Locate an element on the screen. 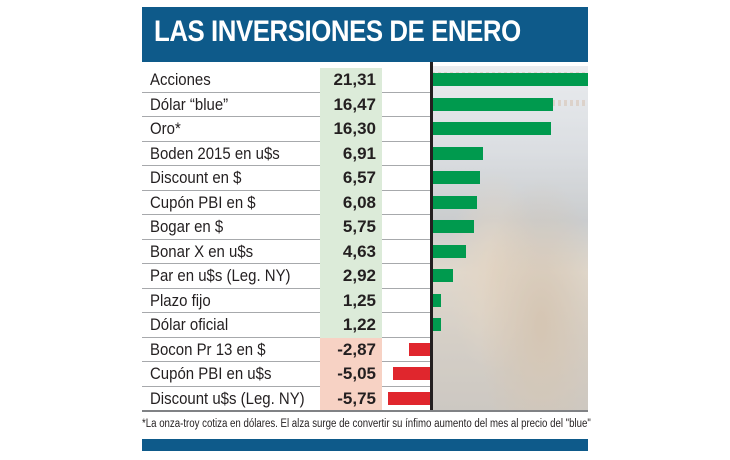  row-value: 4,63 is located at coordinates (351, 252).